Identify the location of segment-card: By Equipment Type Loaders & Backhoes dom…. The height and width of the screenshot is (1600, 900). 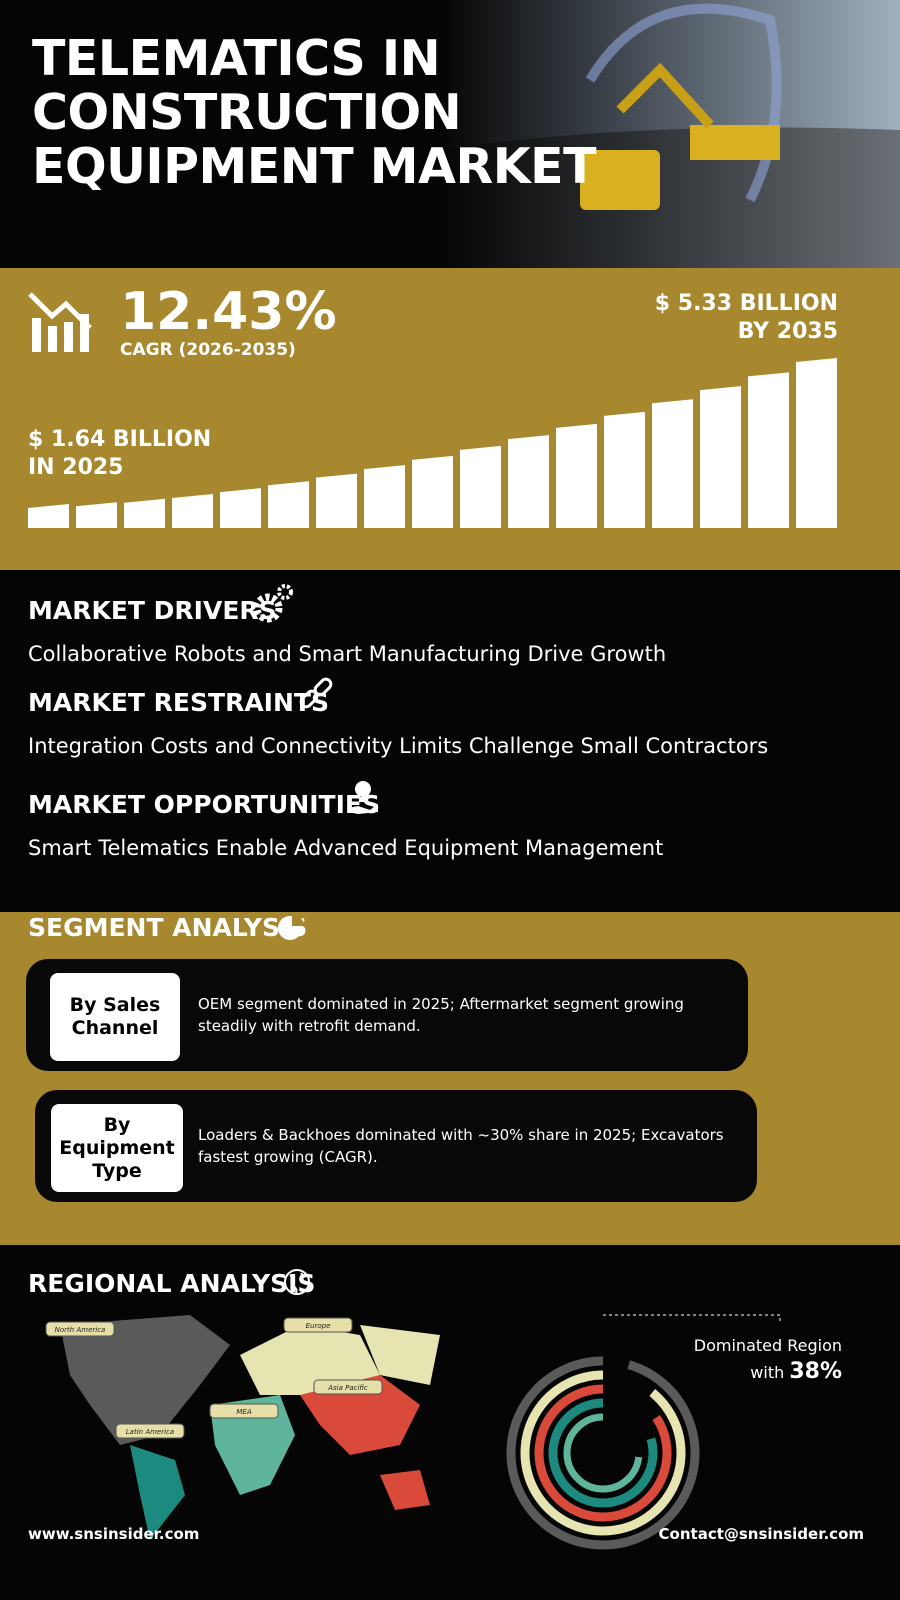
(396, 1146).